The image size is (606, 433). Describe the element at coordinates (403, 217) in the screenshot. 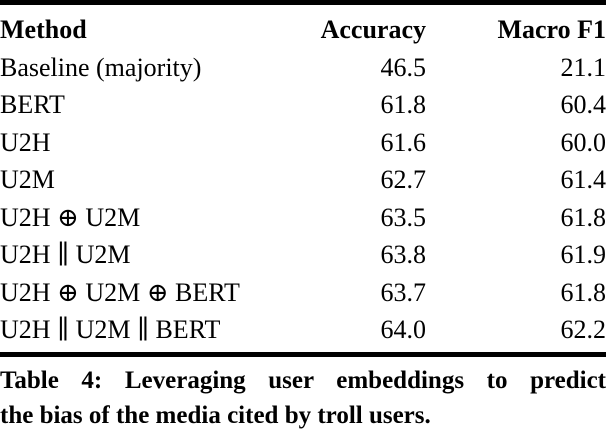

I see `accuracy-cell: 63.5` at that location.